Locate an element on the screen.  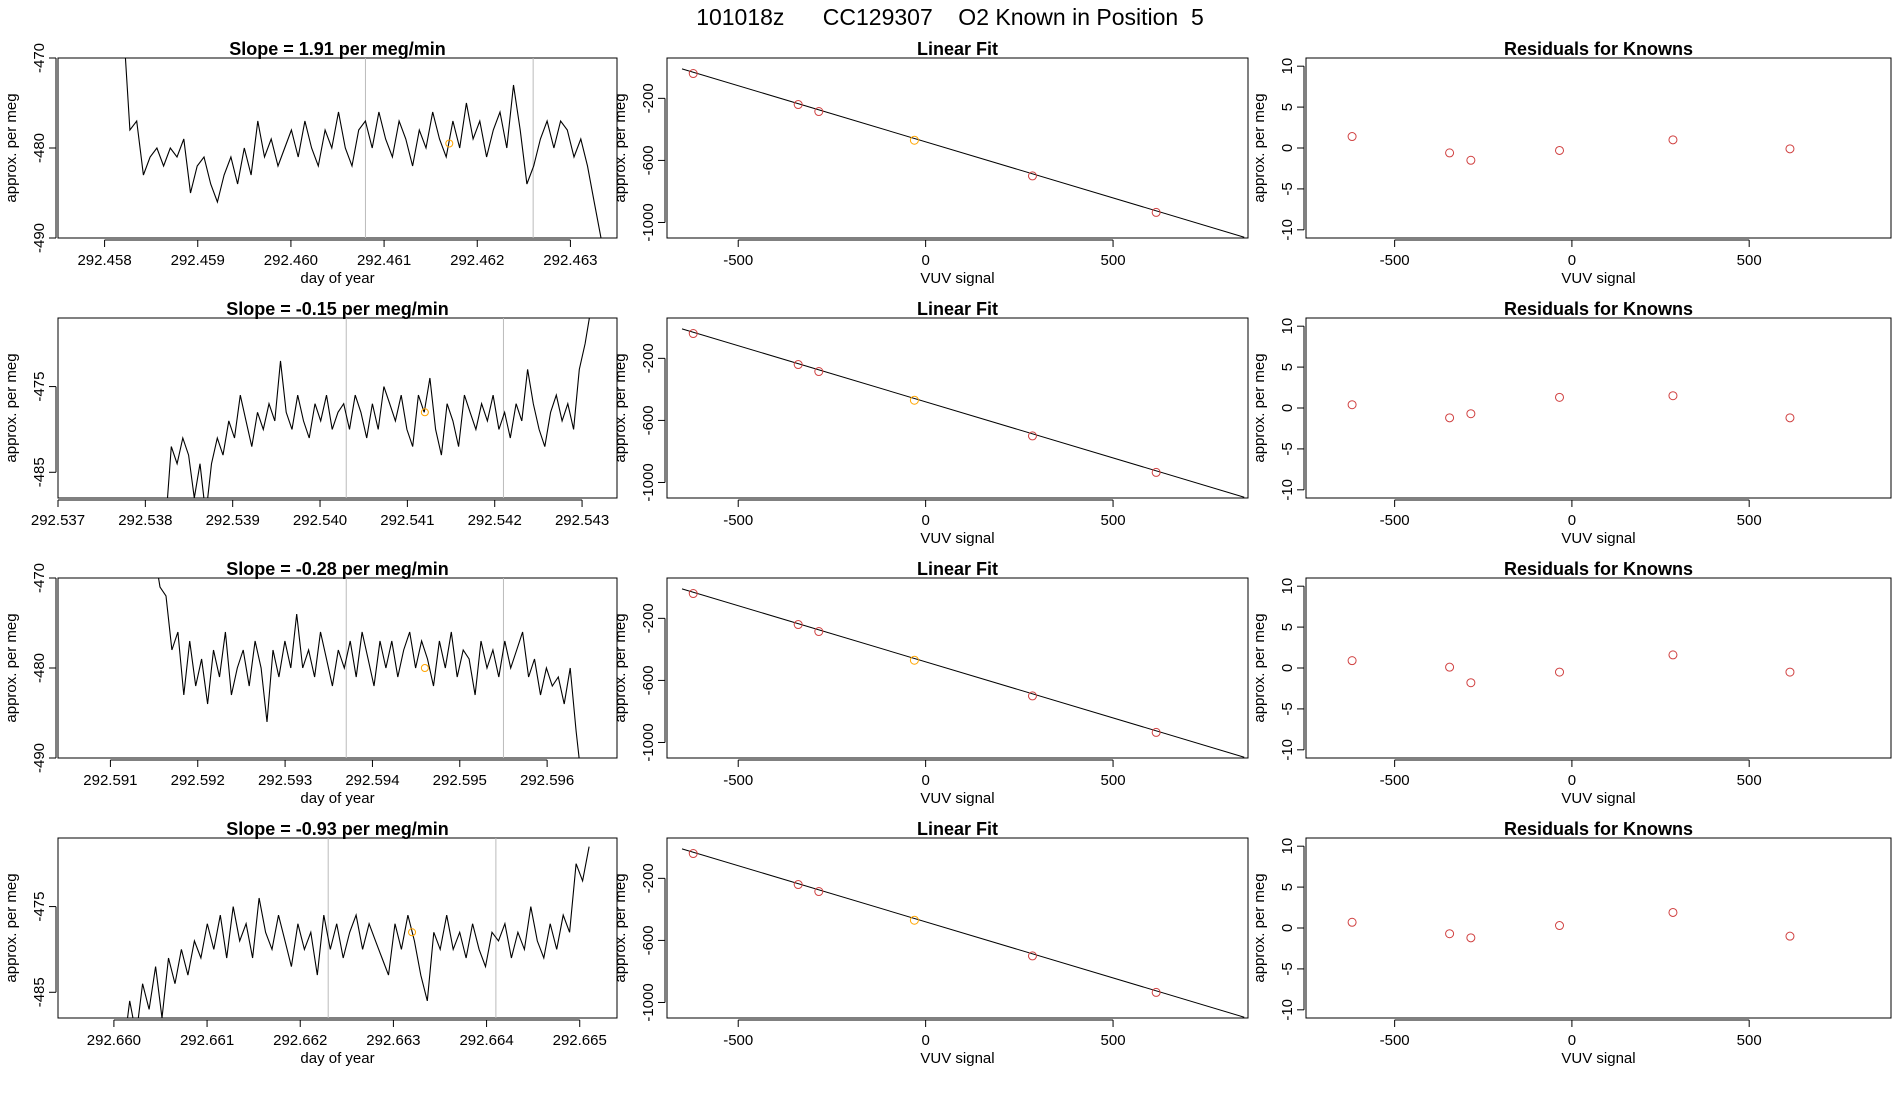
y-tick-label: -490 is located at coordinates (39, 238).